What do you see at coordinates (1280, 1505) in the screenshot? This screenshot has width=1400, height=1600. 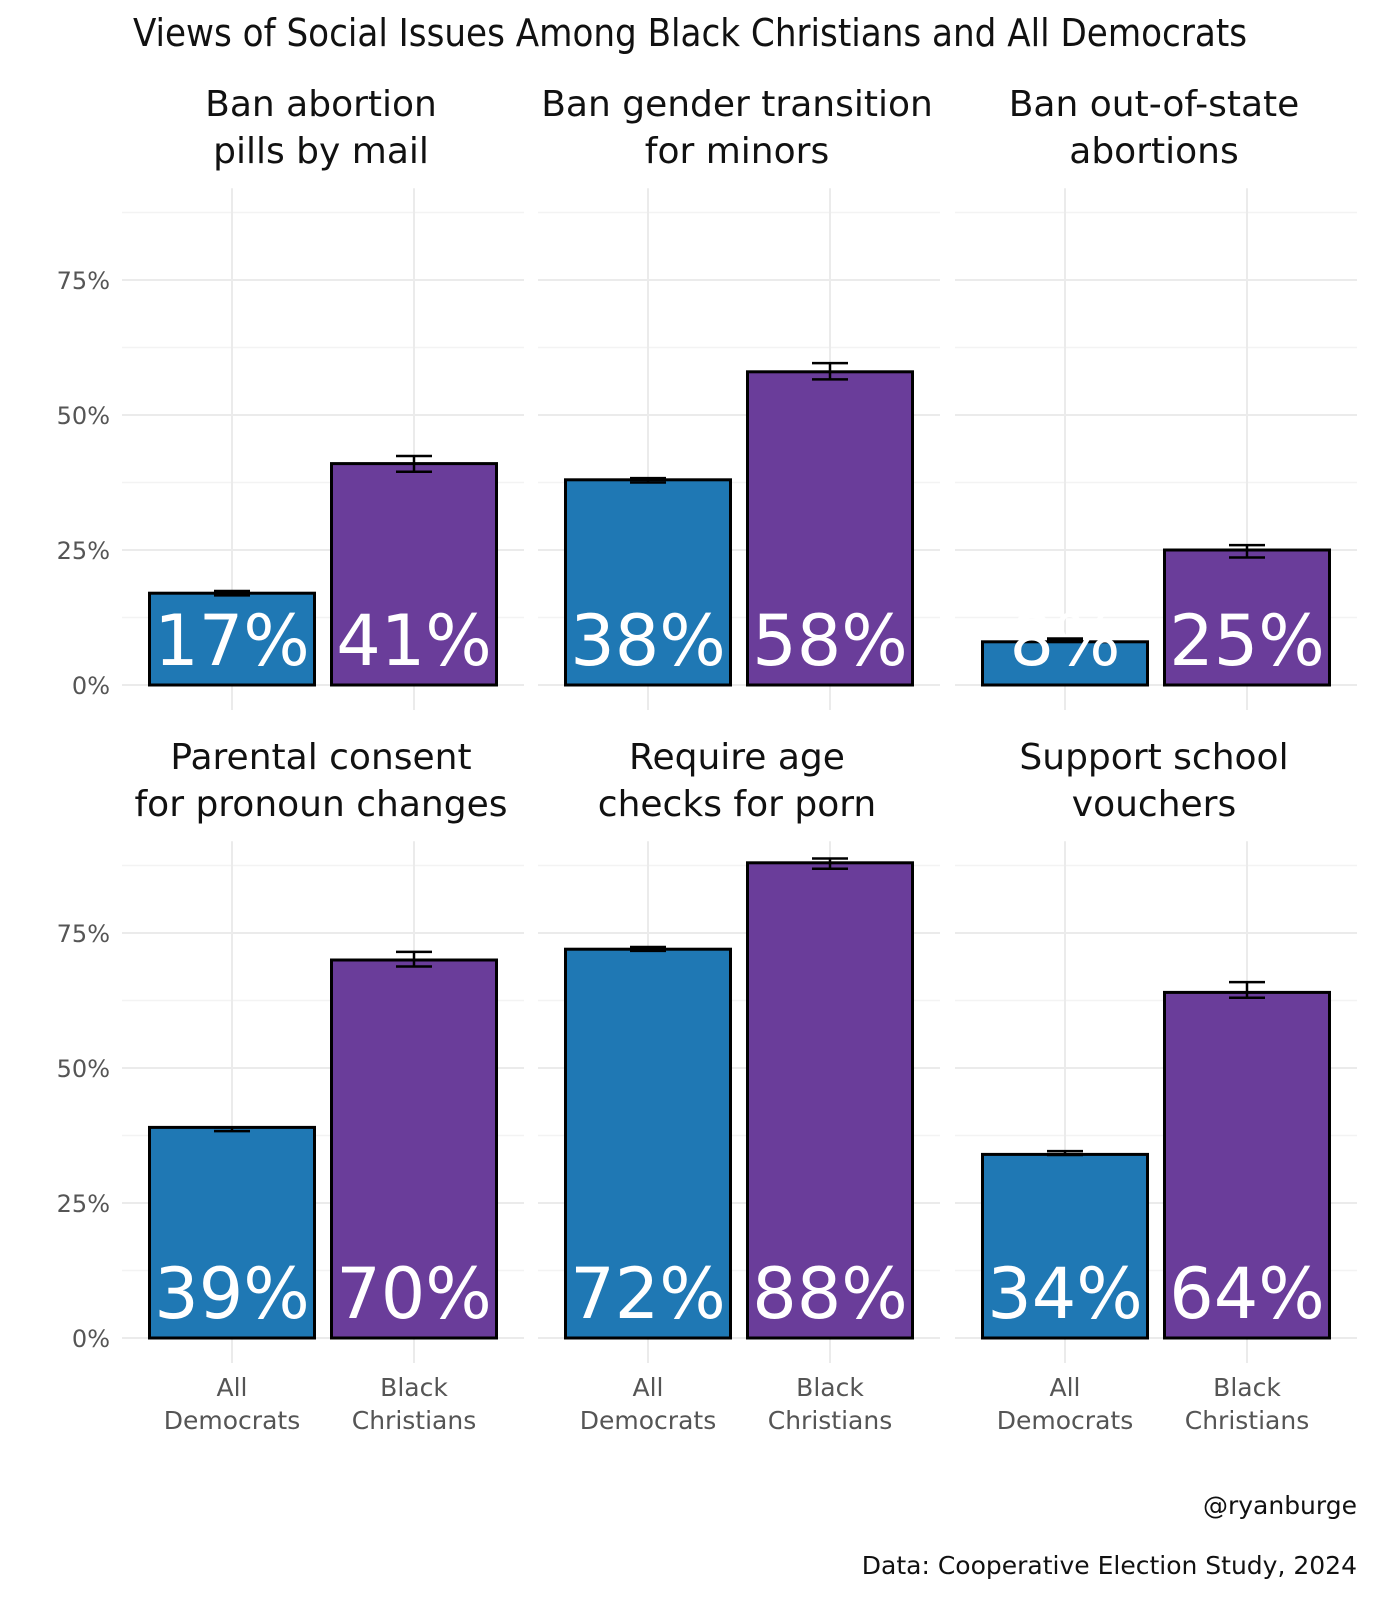 I see `caption-credit: @ryanburge` at bounding box center [1280, 1505].